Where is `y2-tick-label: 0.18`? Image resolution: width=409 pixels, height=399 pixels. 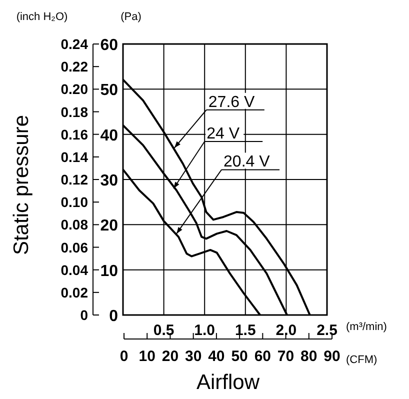 y2-tick-label: 0.18 is located at coordinates (74, 112).